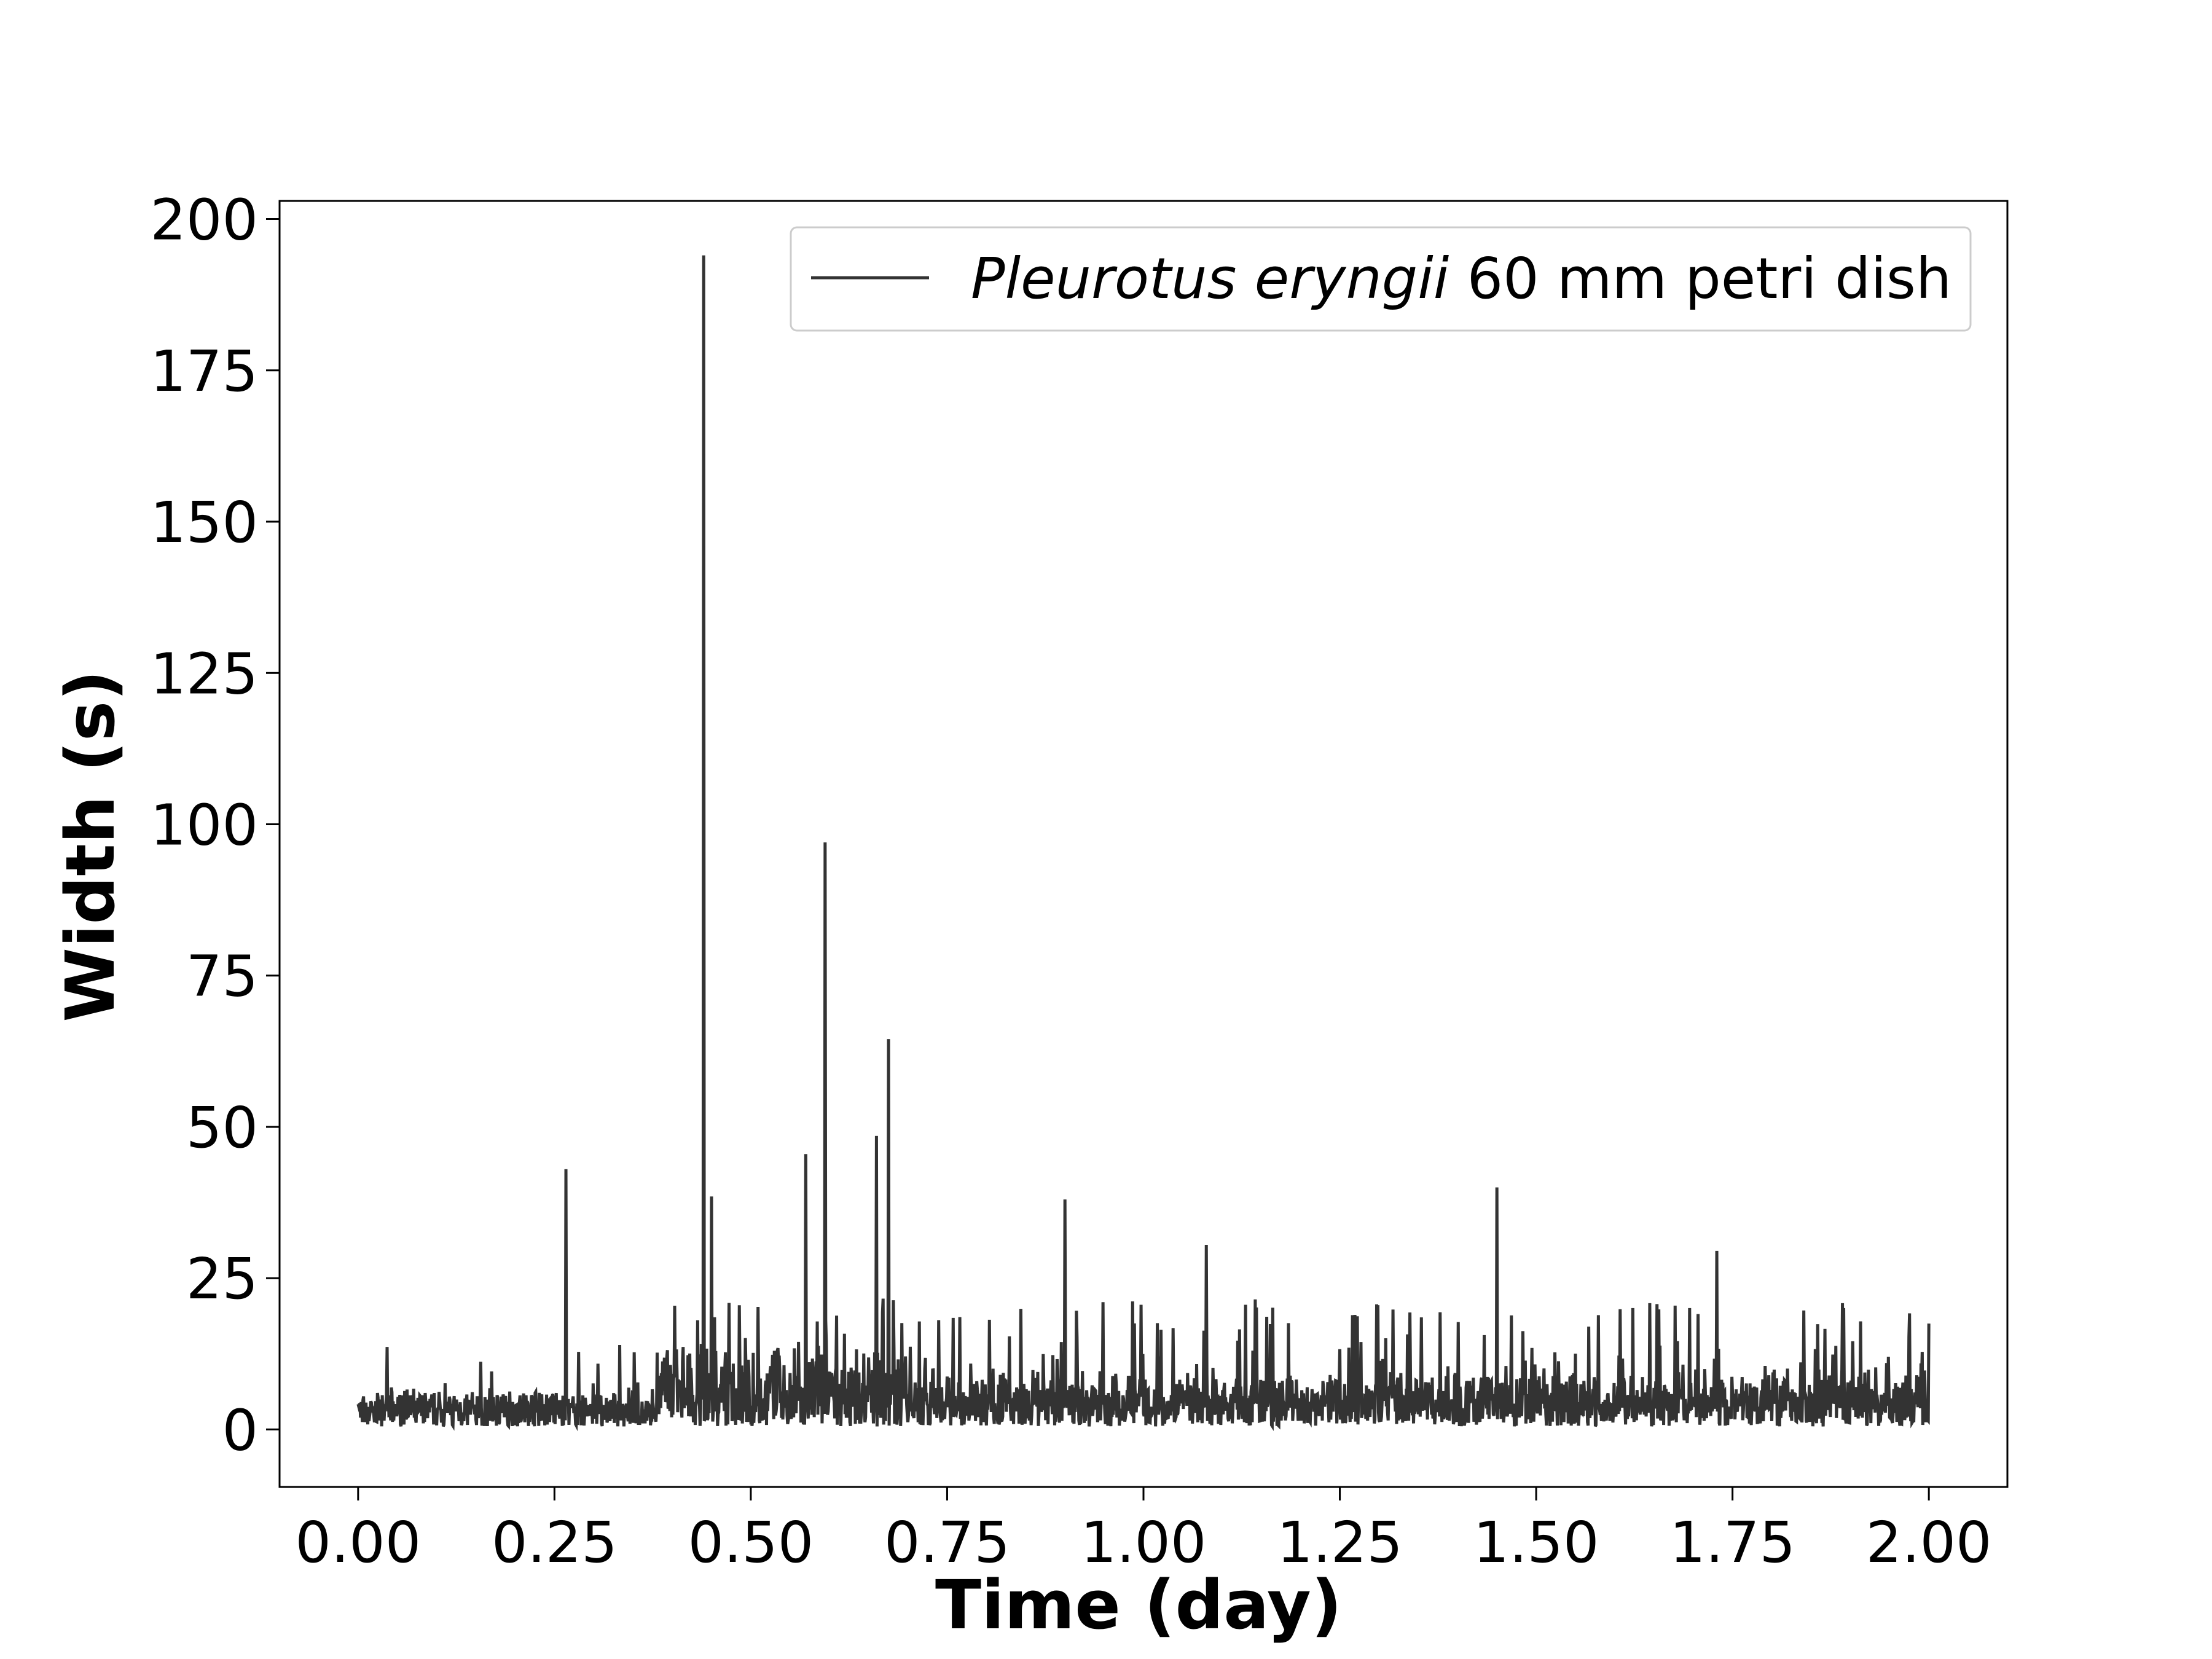 This screenshot has height=1659, width=2212. What do you see at coordinates (1210, 279) in the screenshot?
I see `legend-species-name: Pleurotus eryngii` at bounding box center [1210, 279].